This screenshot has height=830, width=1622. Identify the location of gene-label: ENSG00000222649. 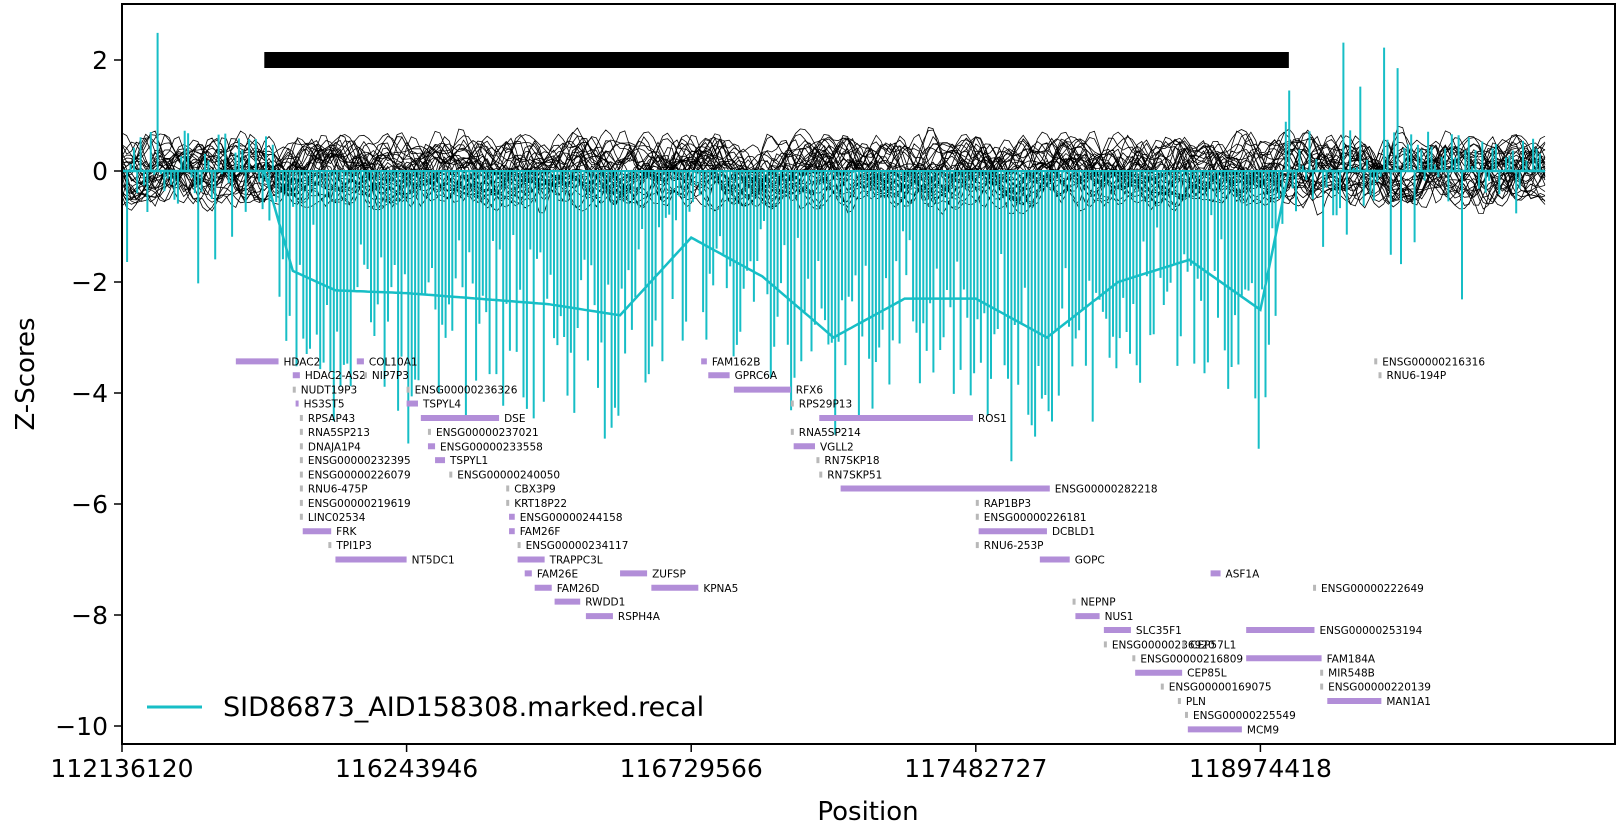
(1372, 589).